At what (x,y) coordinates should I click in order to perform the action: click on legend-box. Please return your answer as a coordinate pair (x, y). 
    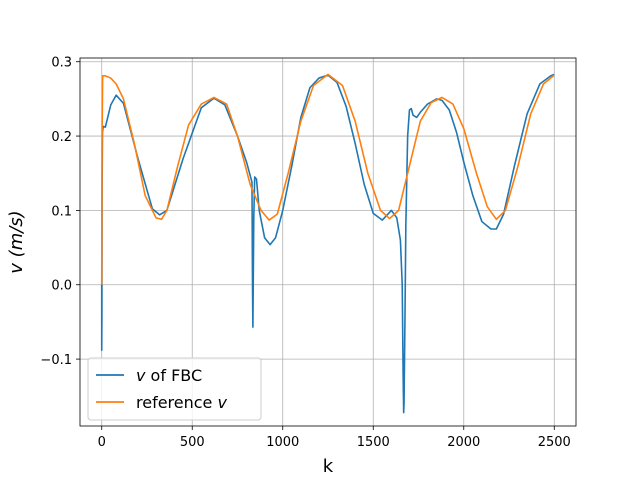
    Looking at the image, I should click on (174, 389).